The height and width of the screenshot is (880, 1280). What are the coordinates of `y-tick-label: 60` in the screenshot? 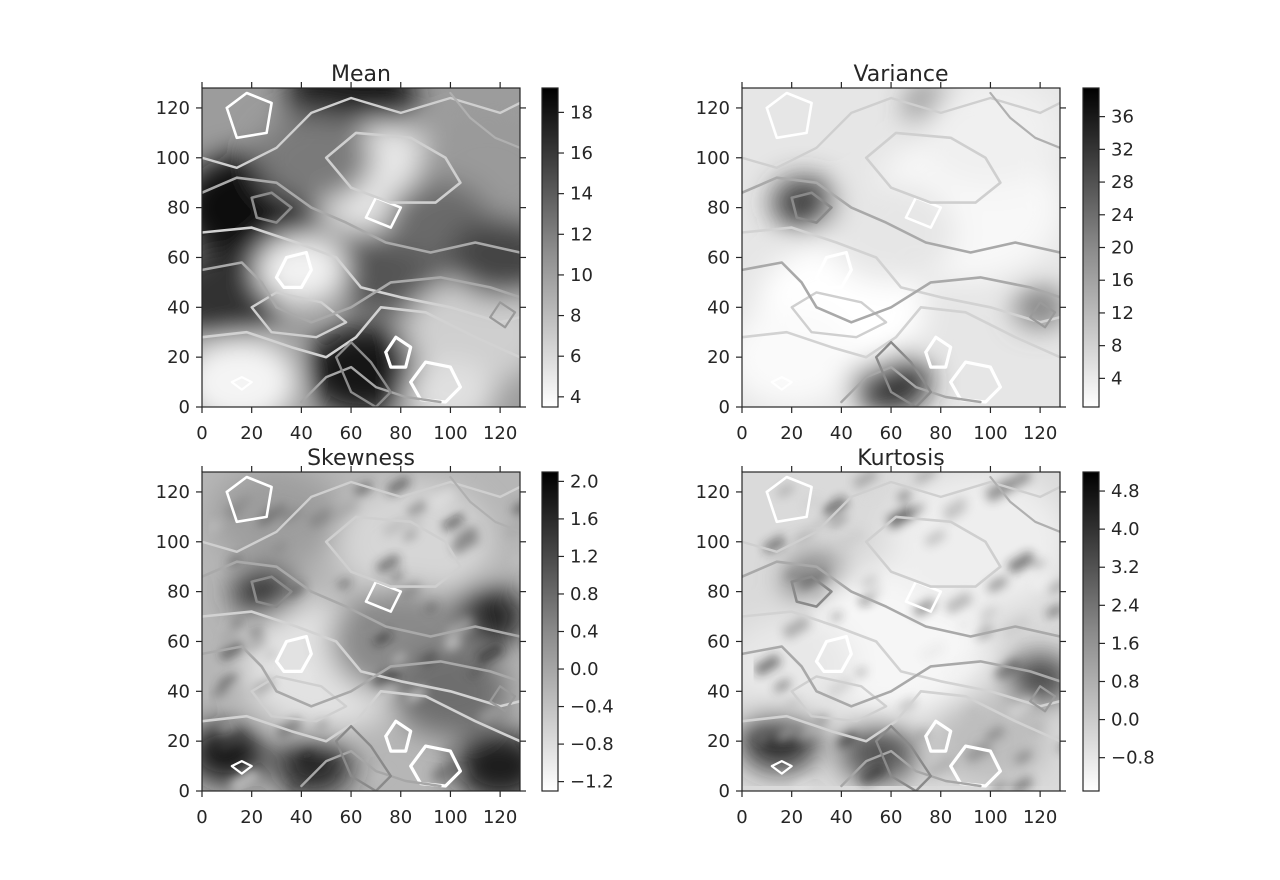 It's located at (718, 257).